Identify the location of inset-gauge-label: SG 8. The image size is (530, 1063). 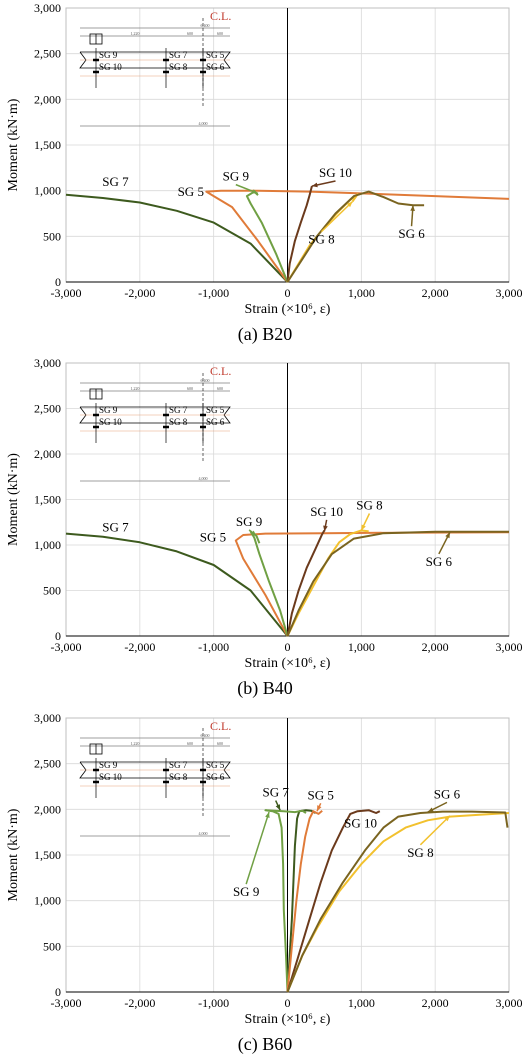
(178, 777).